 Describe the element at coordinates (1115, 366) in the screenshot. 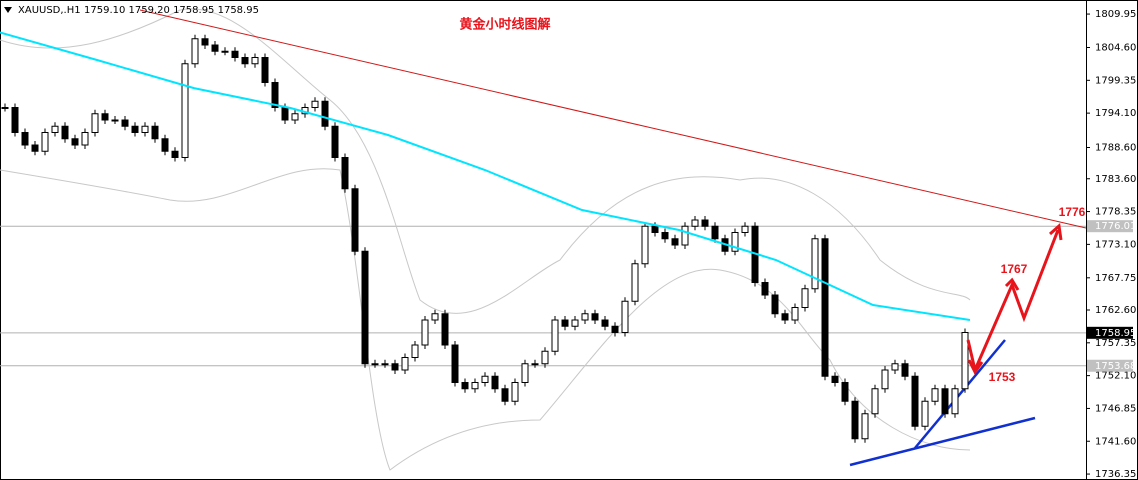

I see `price-label: 1753.68` at that location.